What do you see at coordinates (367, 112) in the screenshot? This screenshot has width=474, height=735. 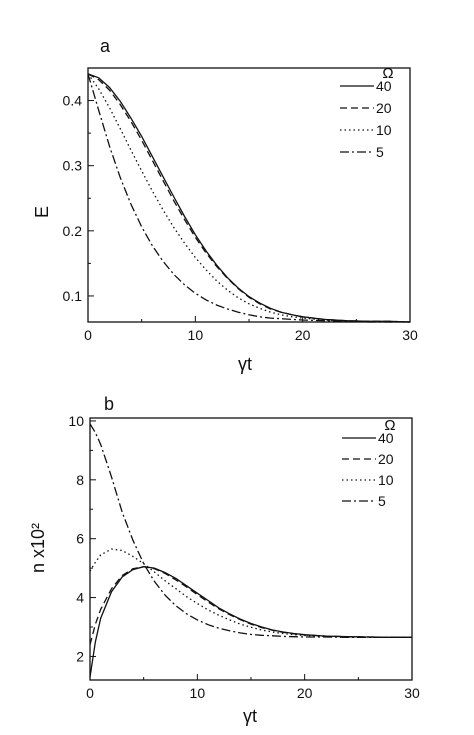 I see `panel-a-legend: Ω40 20 10 5` at bounding box center [367, 112].